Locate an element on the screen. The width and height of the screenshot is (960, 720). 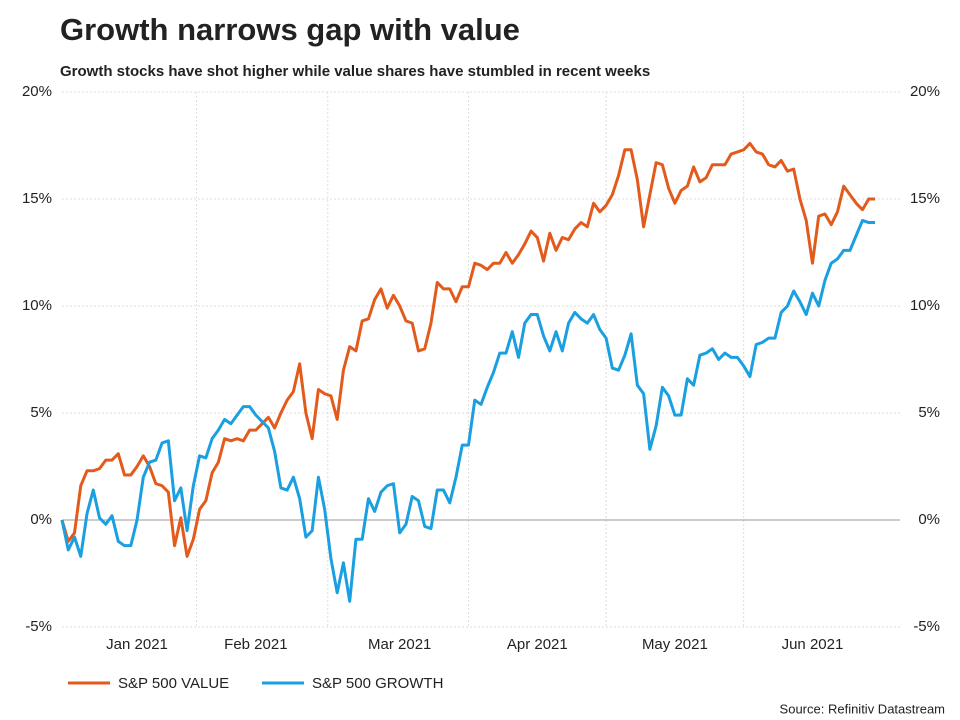
x-tick-label: Jan 2021 is located at coordinates (137, 644).